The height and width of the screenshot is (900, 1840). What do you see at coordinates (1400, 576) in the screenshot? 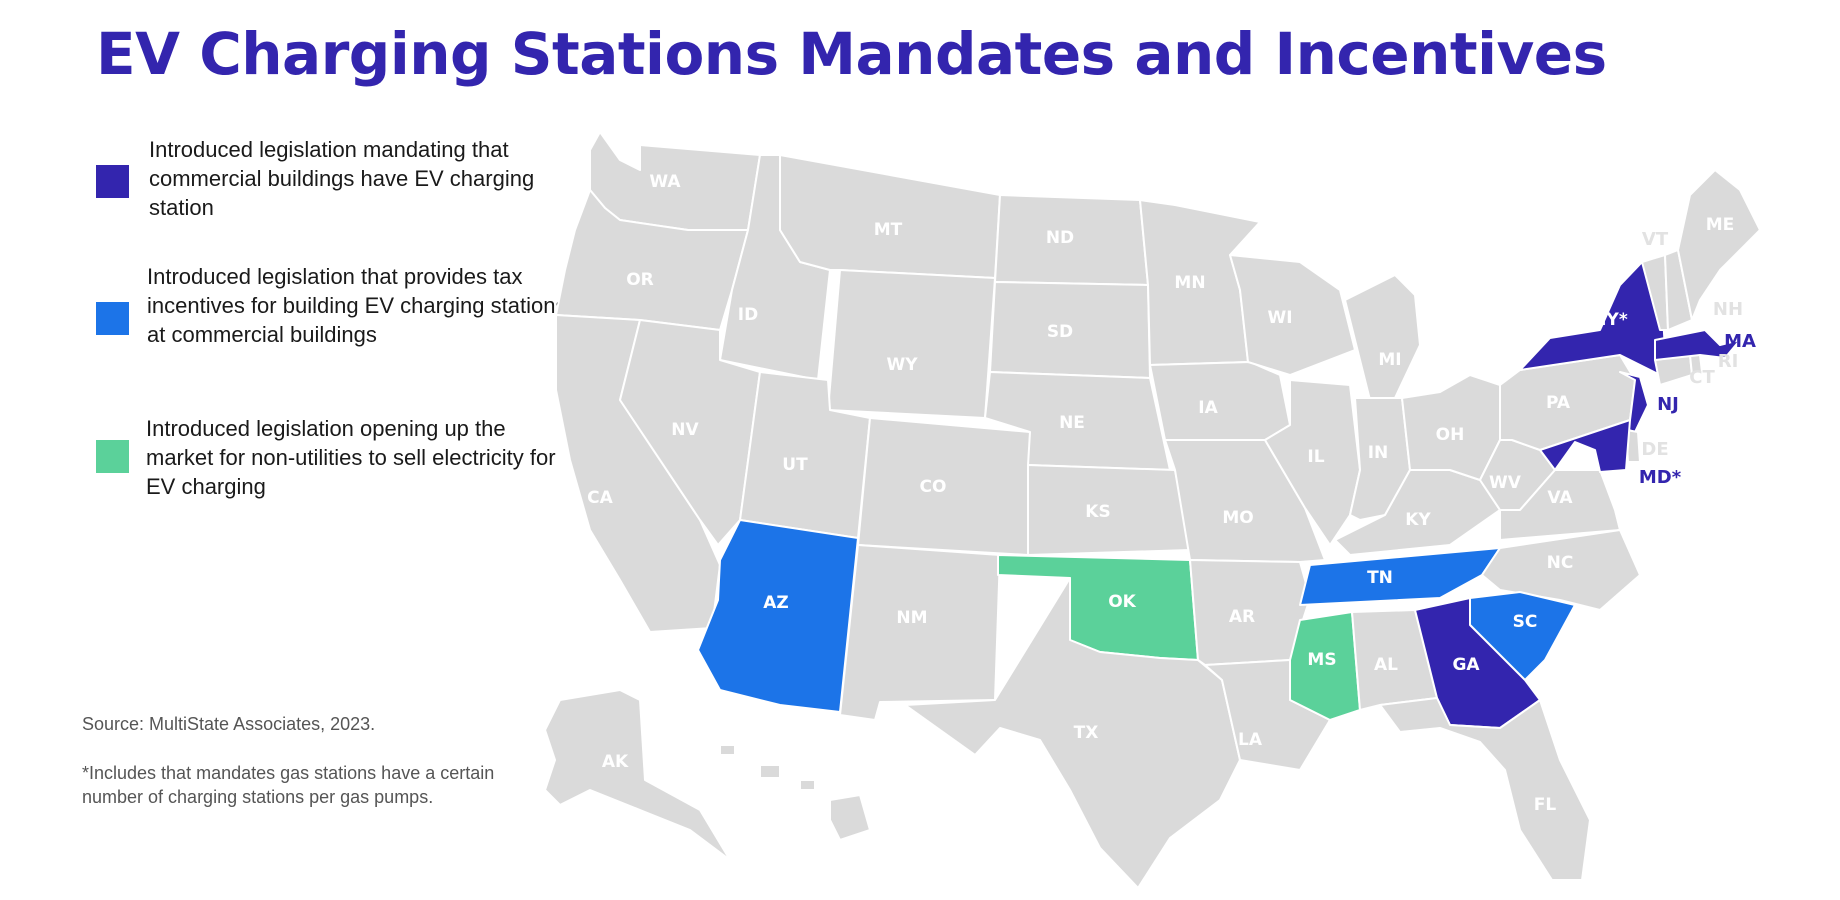
I see `state-tn` at bounding box center [1400, 576].